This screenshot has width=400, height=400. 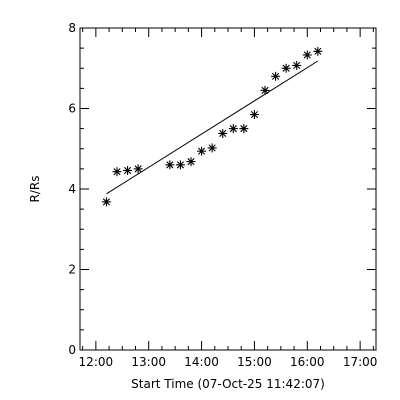 I want to click on x-tick-label: 17:00, so click(x=360, y=362).